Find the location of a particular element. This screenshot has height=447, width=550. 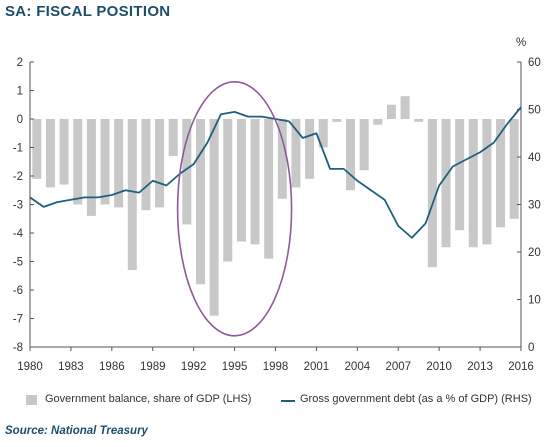

x-axis-tick-label: 2004 is located at coordinates (358, 367).